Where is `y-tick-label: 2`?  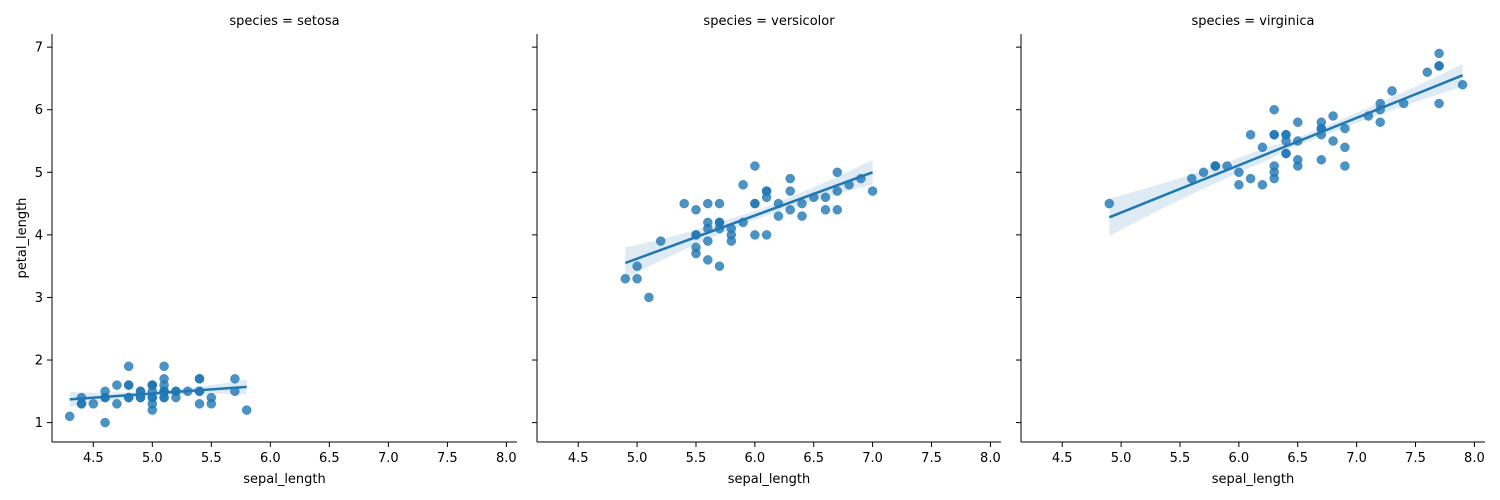
y-tick-label: 2 is located at coordinates (39, 361).